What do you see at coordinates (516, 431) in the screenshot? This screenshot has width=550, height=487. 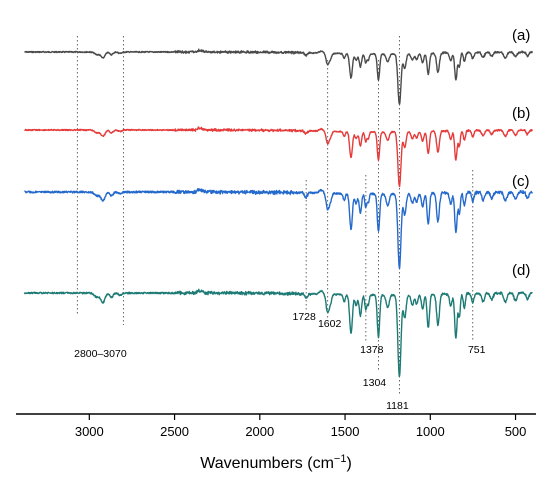 I see `x-tick-label: 500` at bounding box center [516, 431].